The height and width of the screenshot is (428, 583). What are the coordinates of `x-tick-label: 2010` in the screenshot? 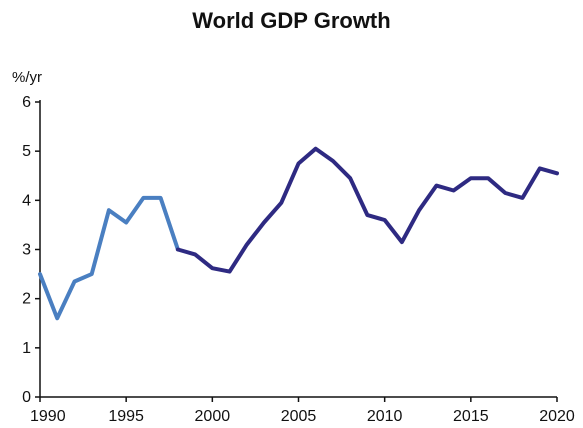 It's located at (385, 416).